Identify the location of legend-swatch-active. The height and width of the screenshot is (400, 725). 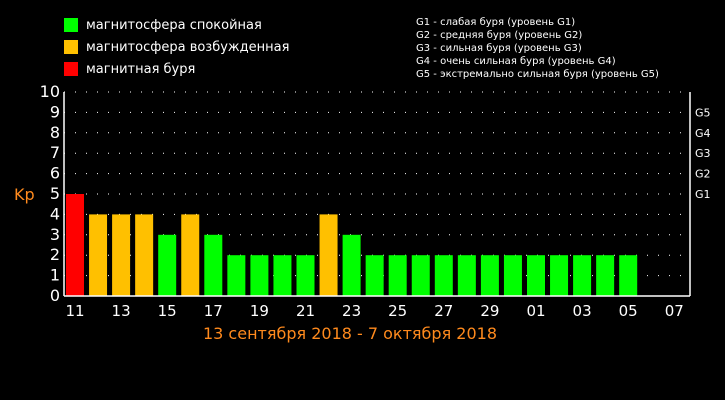
(71, 47).